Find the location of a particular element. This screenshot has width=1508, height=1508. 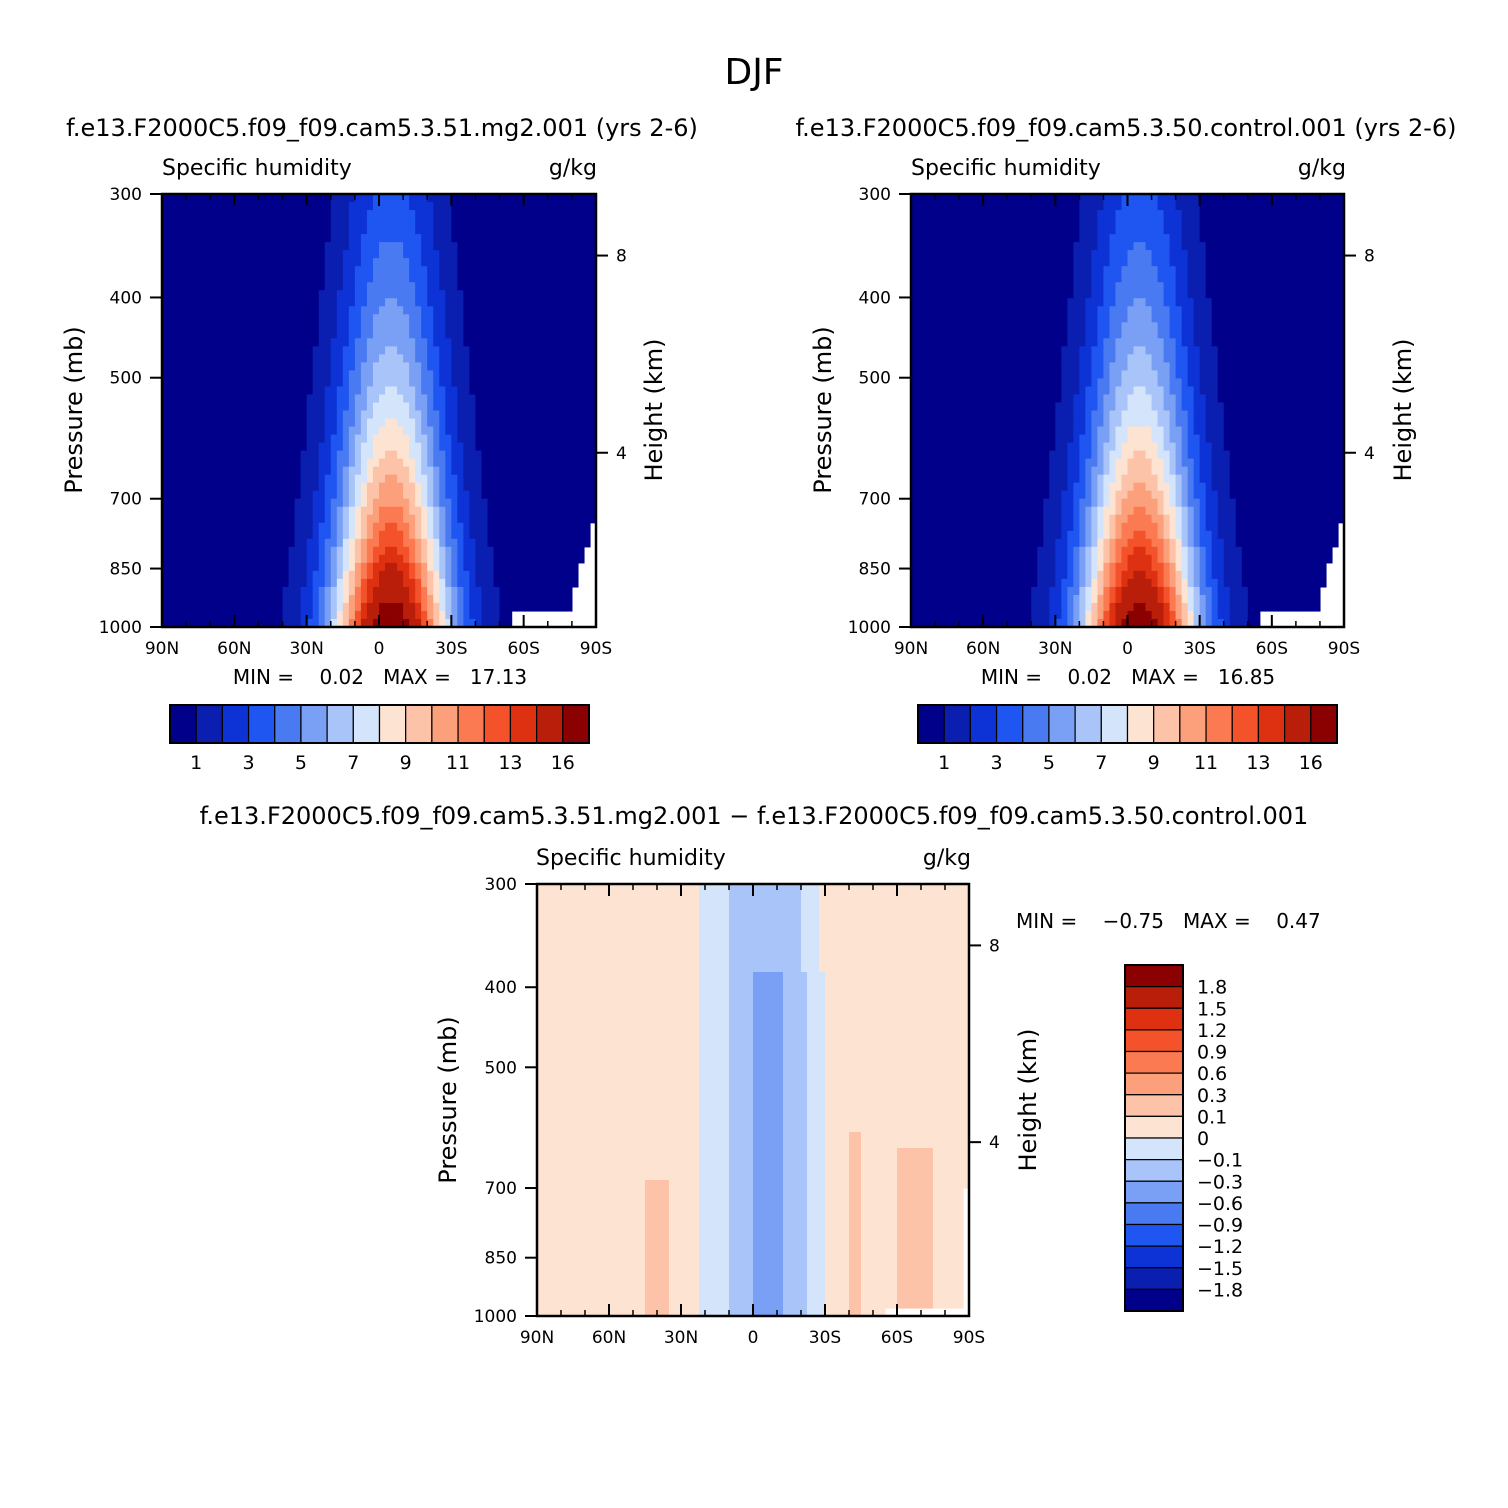

x-tick-label: 0 is located at coordinates (379, 649).